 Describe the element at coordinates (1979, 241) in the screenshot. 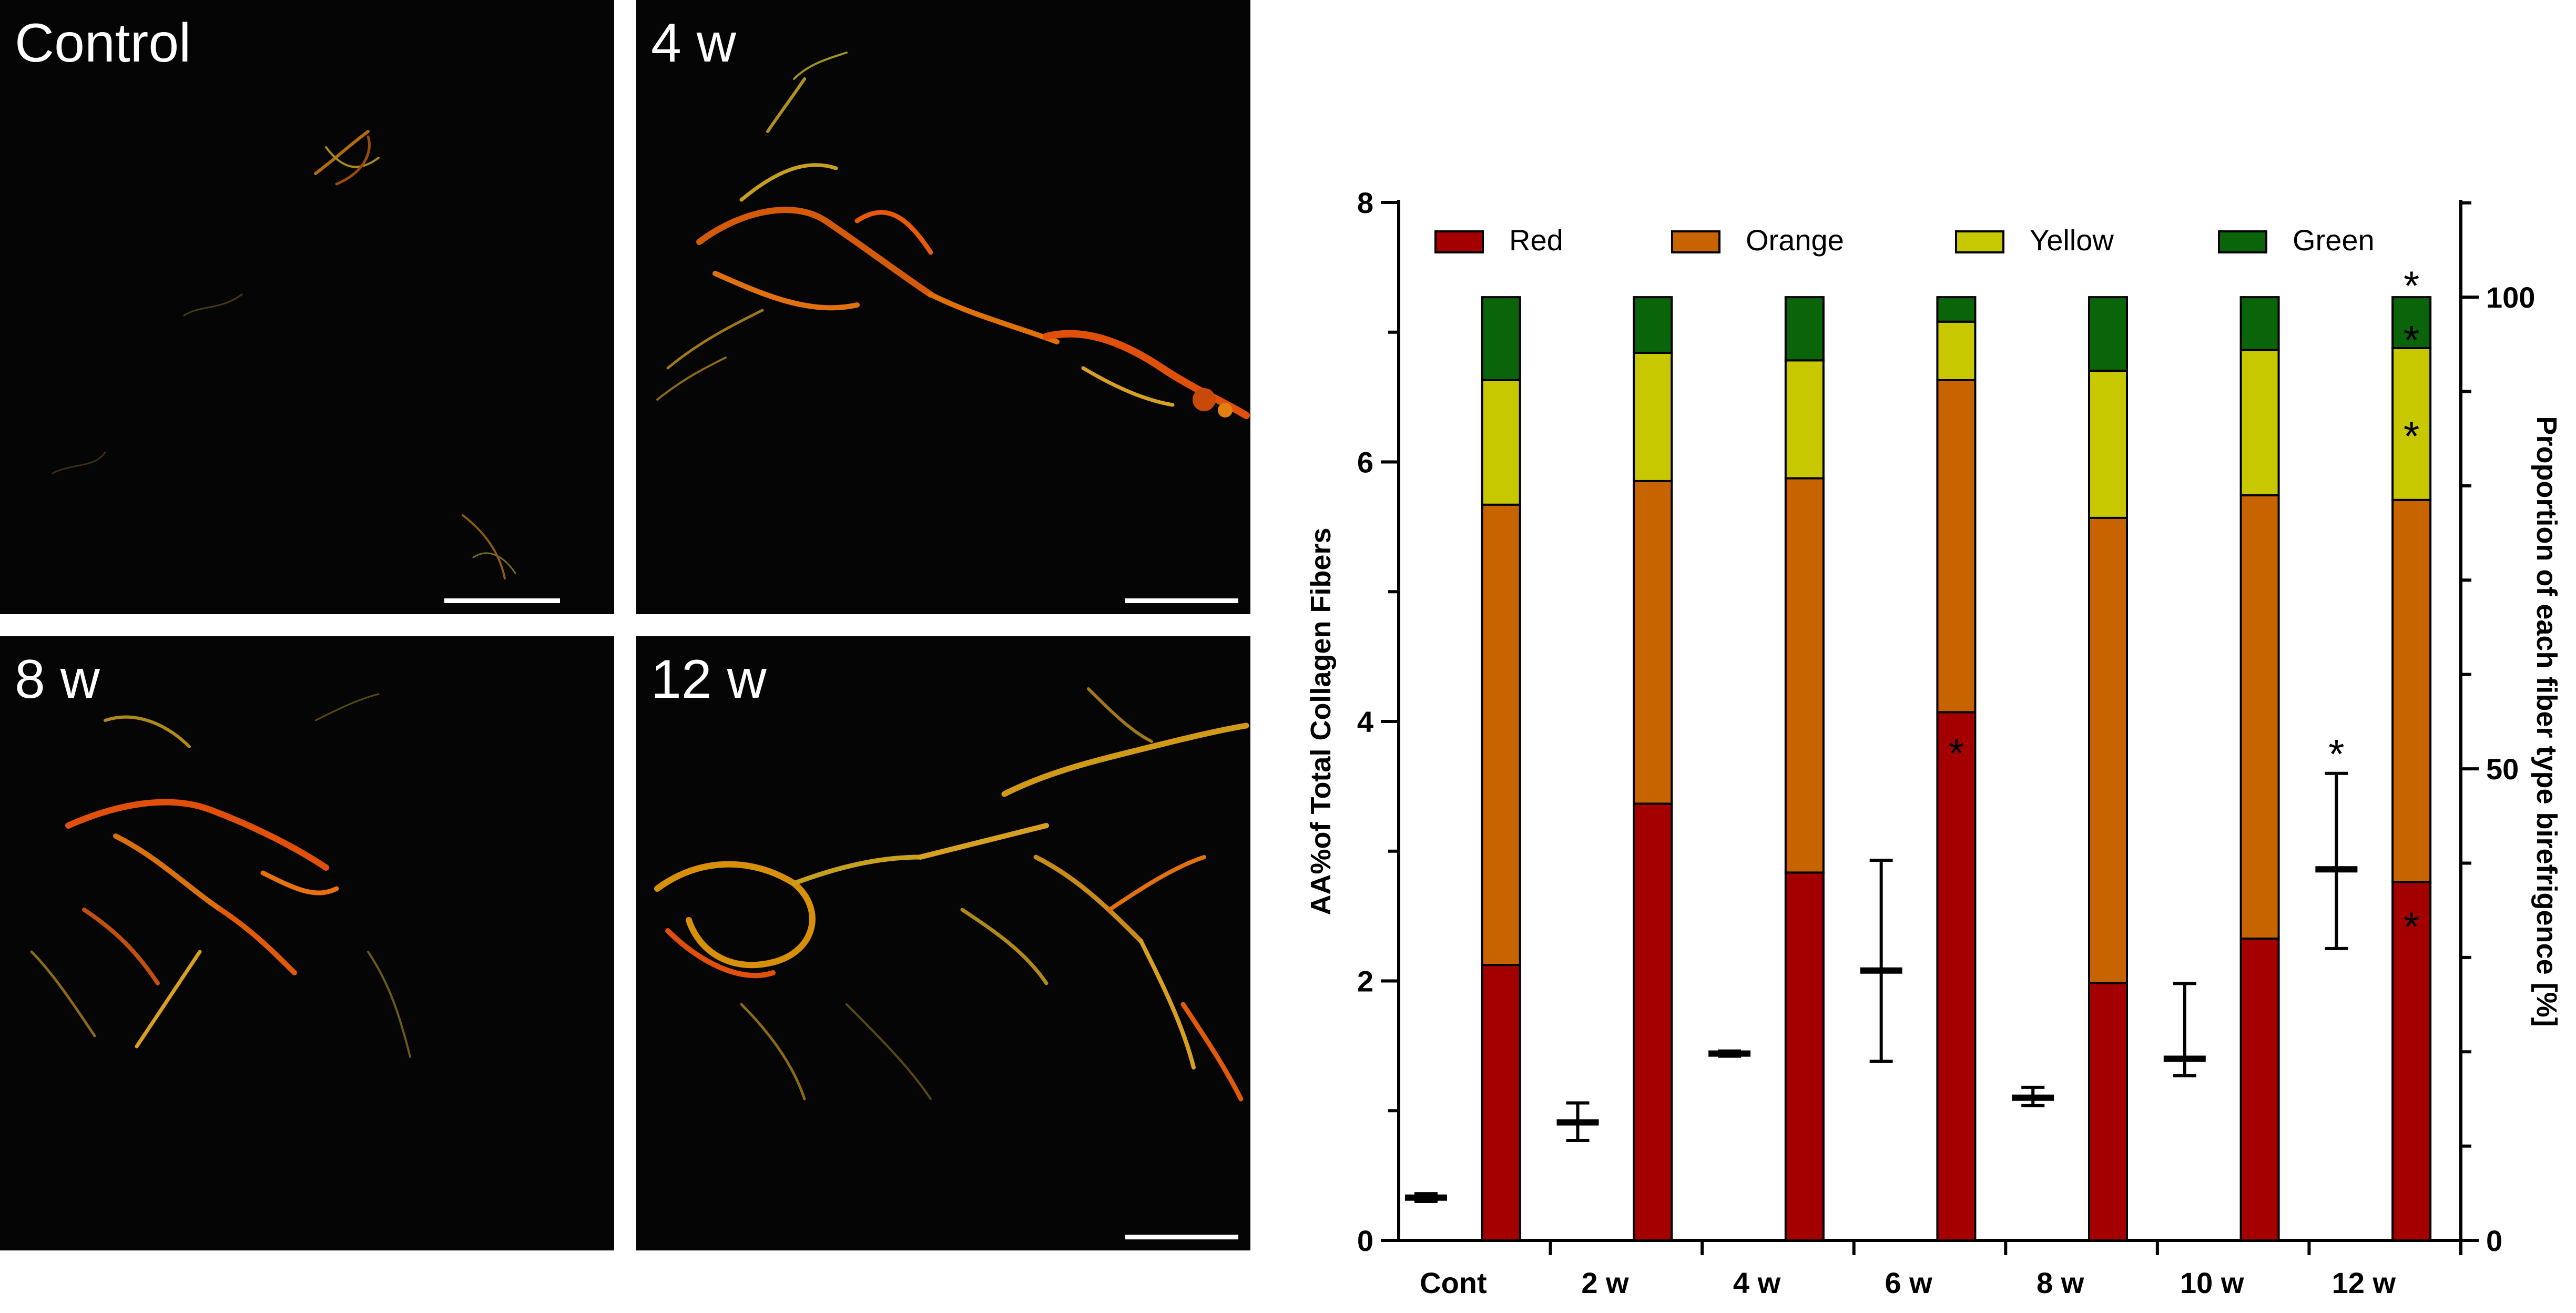

I see `legend-swatch-yellow` at that location.